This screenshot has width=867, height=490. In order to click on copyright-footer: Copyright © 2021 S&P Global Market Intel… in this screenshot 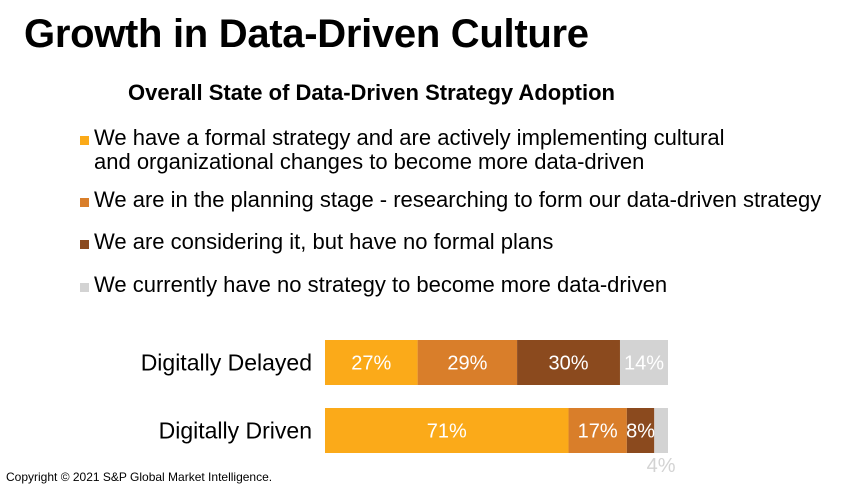, I will do `click(139, 477)`.